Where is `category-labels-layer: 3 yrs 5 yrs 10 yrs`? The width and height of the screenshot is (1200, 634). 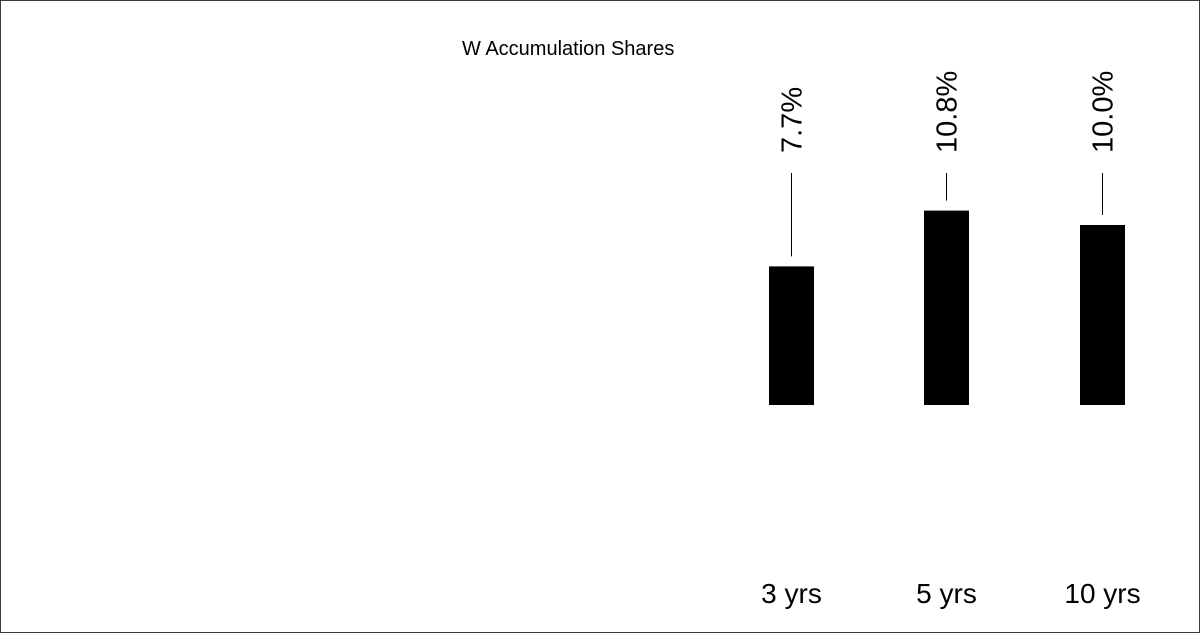
category-labels-layer: 3 yrs 5 yrs 10 yrs is located at coordinates (950, 593).